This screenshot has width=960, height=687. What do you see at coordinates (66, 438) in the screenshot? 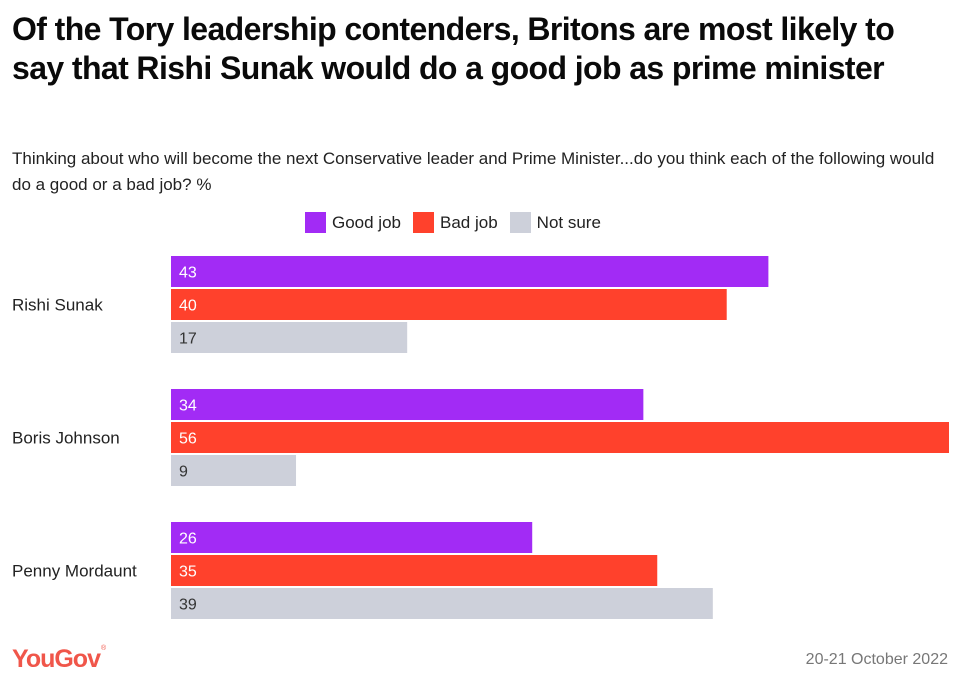
I see `category-label-boris-johnson: Boris Johnson` at bounding box center [66, 438].